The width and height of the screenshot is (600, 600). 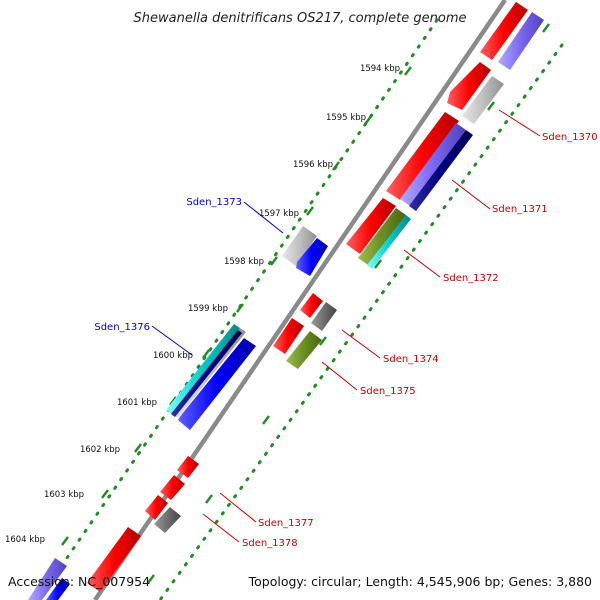 I want to click on tick-label: 1601 kbp, so click(x=137, y=403).